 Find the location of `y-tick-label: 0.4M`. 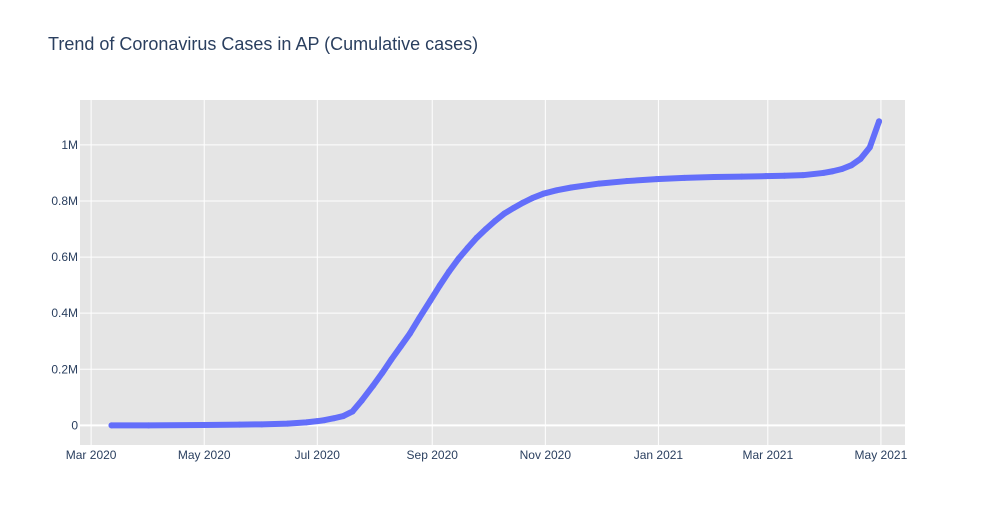

y-tick-label: 0.4M is located at coordinates (64, 313).